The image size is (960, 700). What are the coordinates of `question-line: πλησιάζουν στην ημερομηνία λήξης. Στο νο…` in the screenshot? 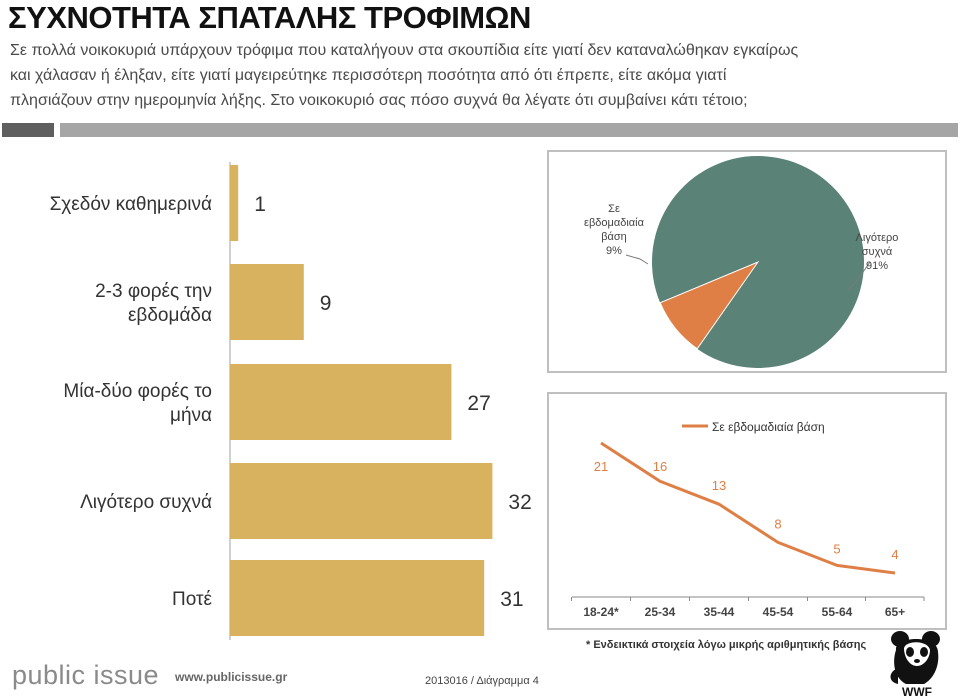 It's located at (379, 100).